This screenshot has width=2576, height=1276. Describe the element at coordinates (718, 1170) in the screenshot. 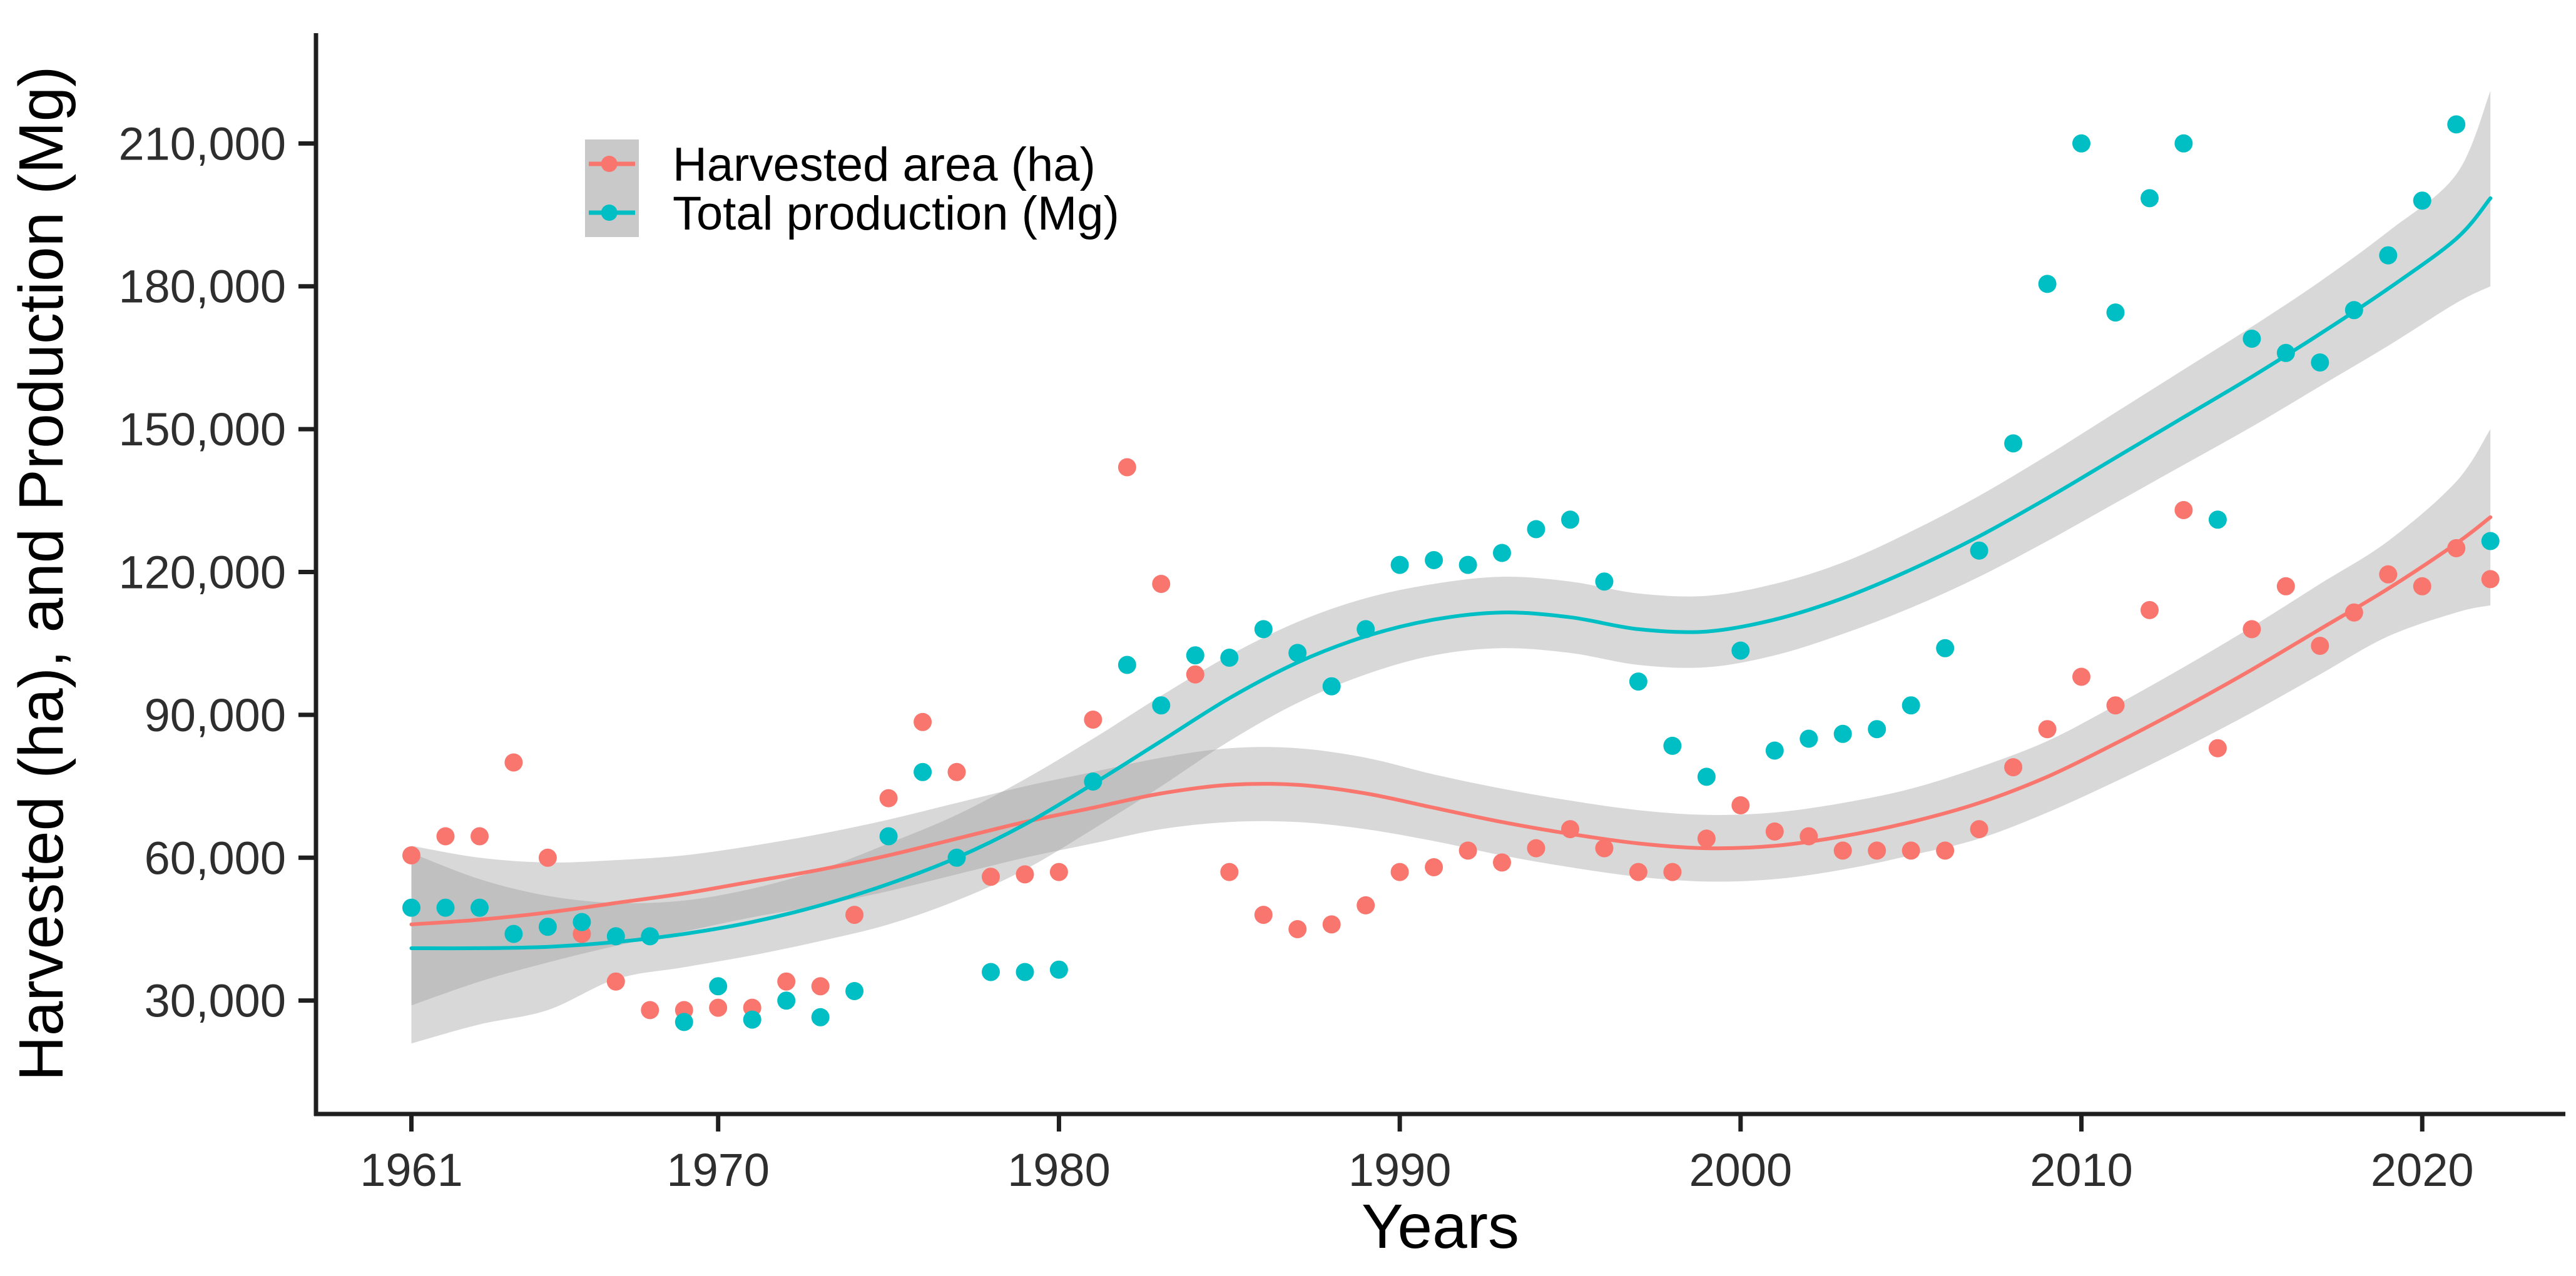

I see `x-tick-label: 1970` at that location.